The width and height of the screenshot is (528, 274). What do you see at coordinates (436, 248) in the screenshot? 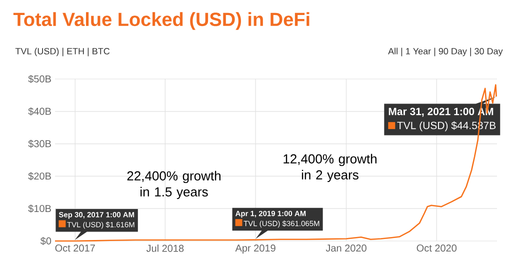
I see `x-tick-label: Oct 2020` at bounding box center [436, 248].